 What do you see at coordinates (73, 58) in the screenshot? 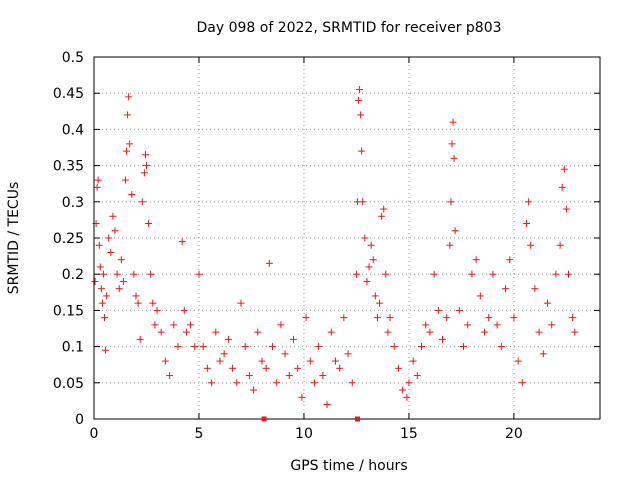
I see `y-tick-label: 0.5` at bounding box center [73, 58].